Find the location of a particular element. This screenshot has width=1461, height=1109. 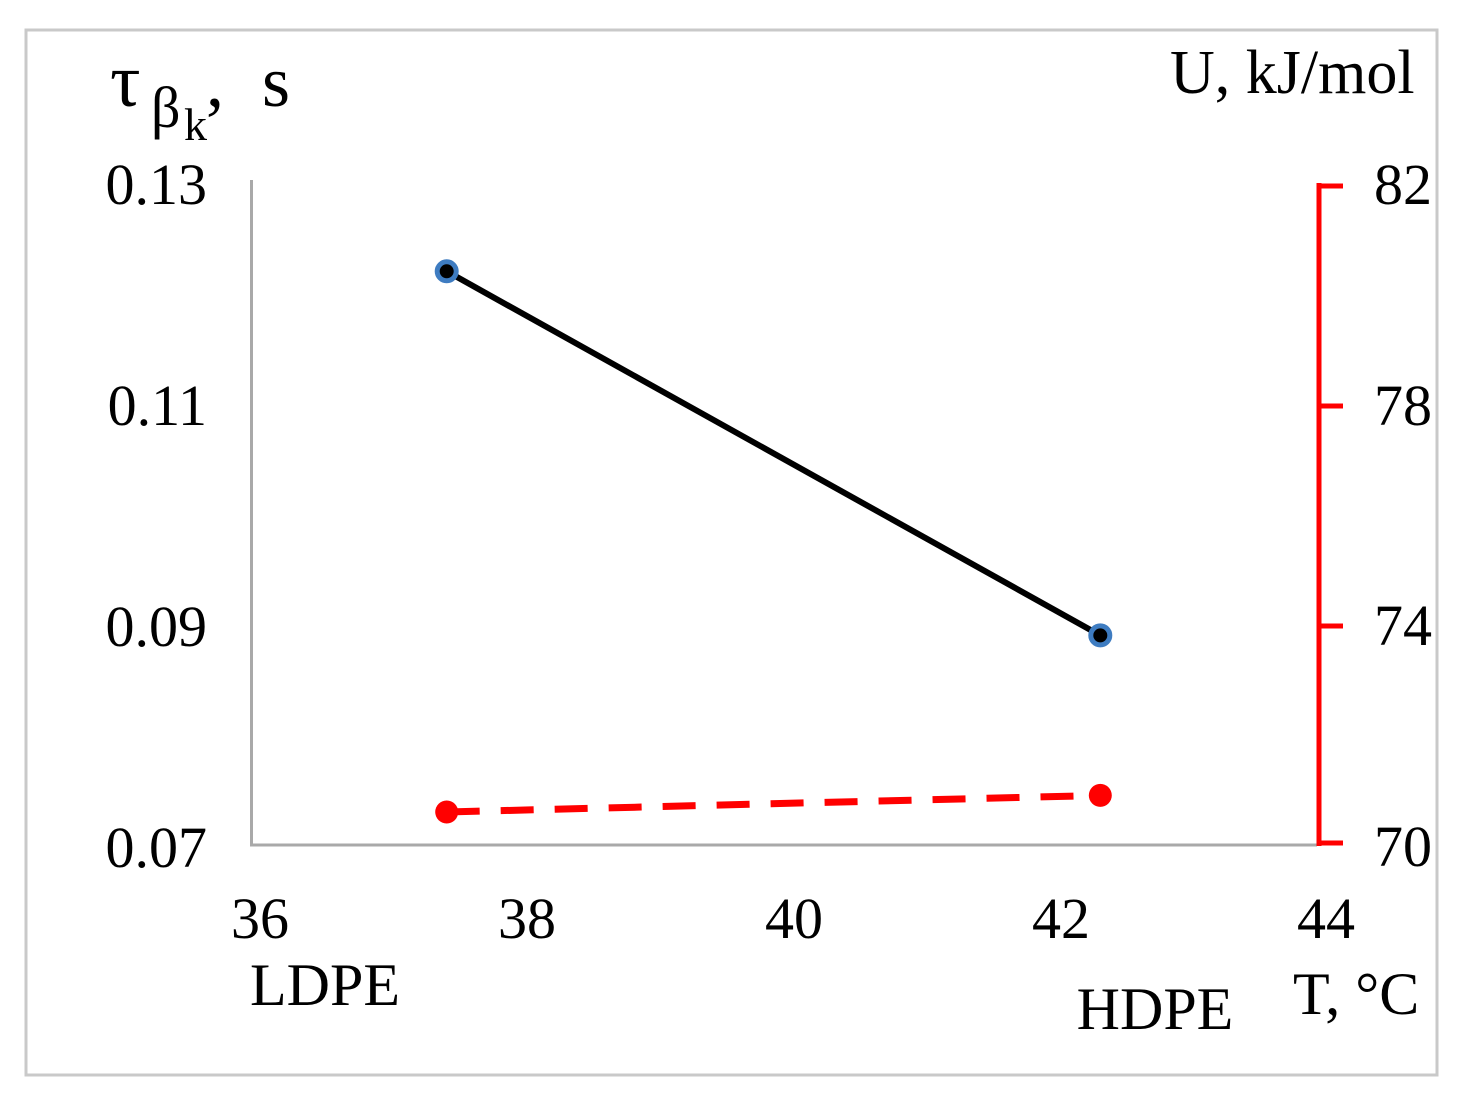

left-y-axis-title: τ β k , s is located at coordinates (205, 94).